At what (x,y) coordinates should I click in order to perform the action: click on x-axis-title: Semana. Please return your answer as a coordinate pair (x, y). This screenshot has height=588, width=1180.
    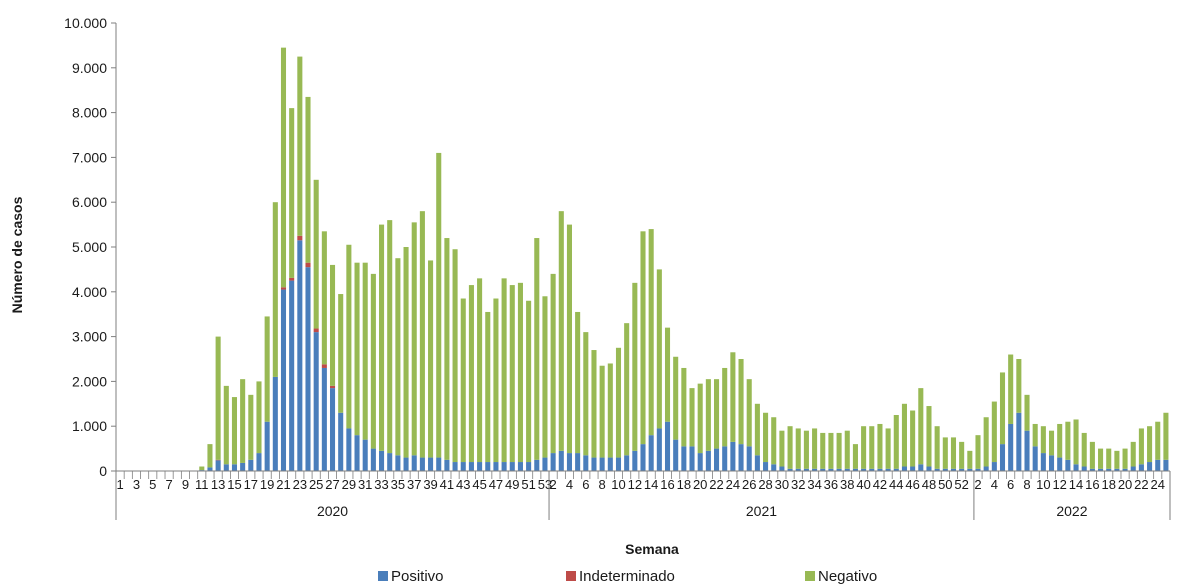
    Looking at the image, I should click on (652, 549).